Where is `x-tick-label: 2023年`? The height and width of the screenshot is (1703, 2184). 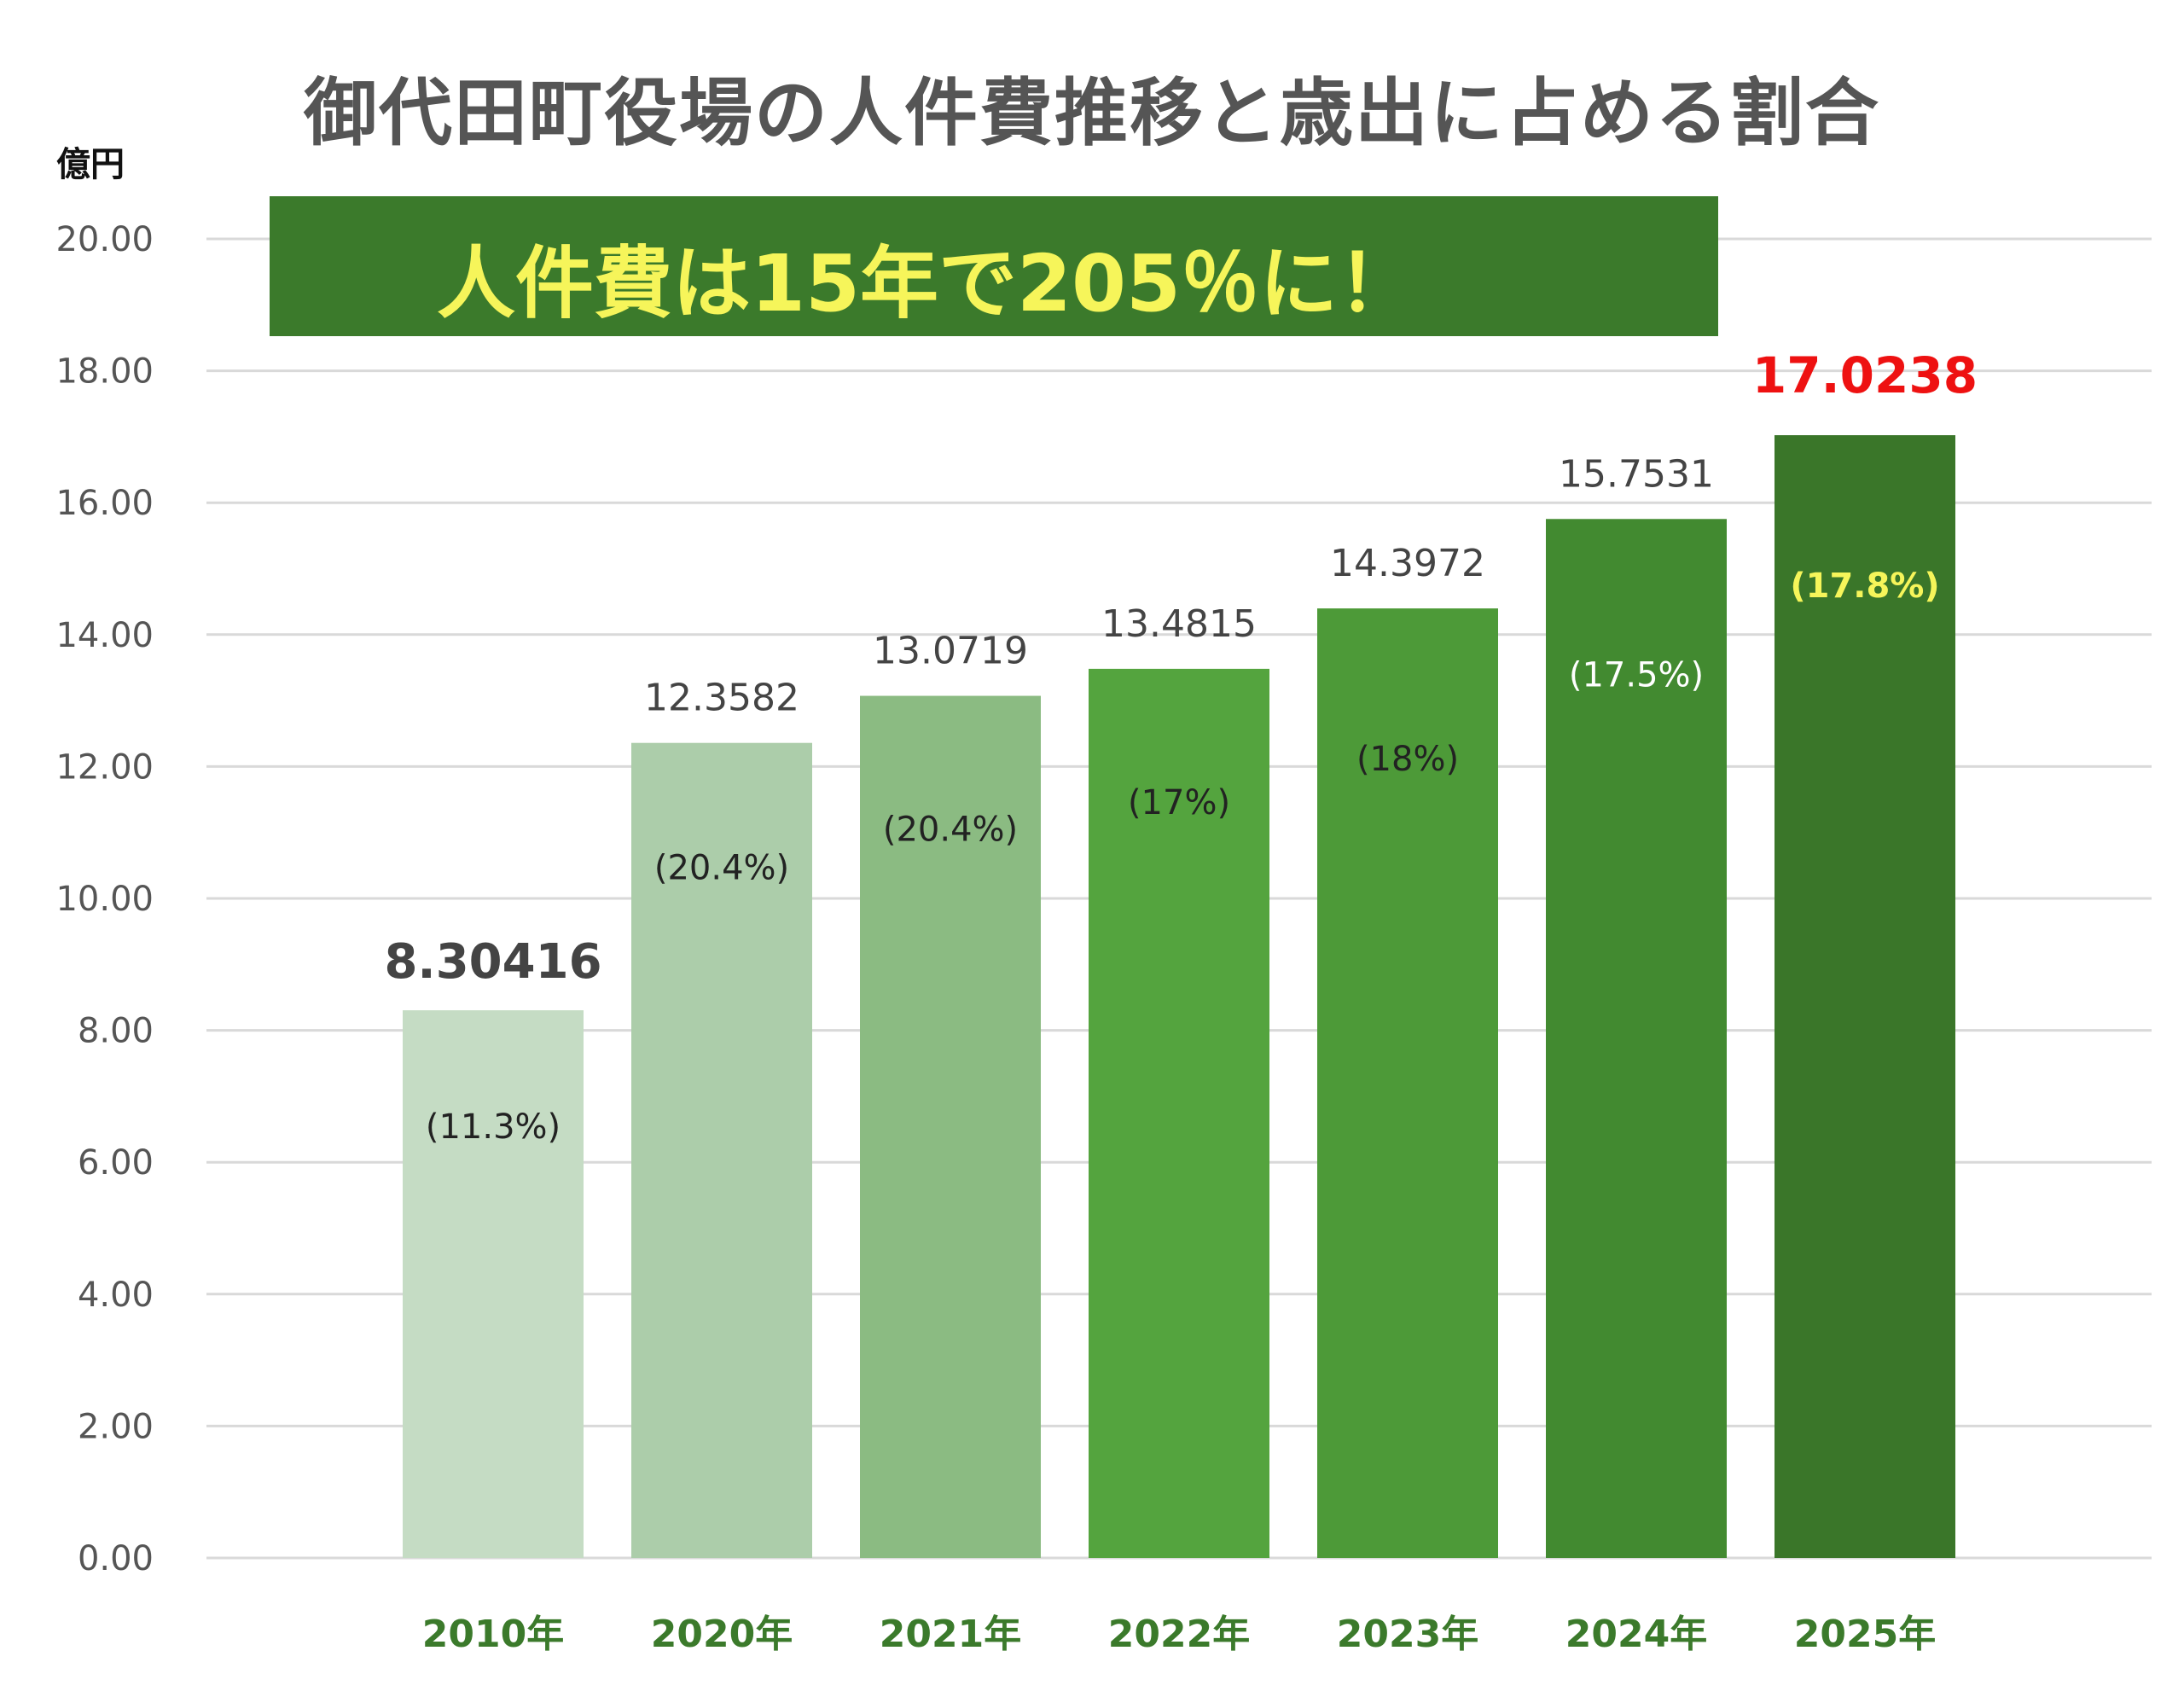
x-tick-label: 2023年 is located at coordinates (1408, 1634).